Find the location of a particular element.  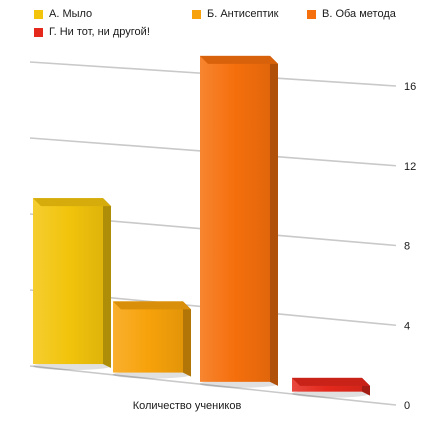

bar-antiseptic is located at coordinates (152, 340).